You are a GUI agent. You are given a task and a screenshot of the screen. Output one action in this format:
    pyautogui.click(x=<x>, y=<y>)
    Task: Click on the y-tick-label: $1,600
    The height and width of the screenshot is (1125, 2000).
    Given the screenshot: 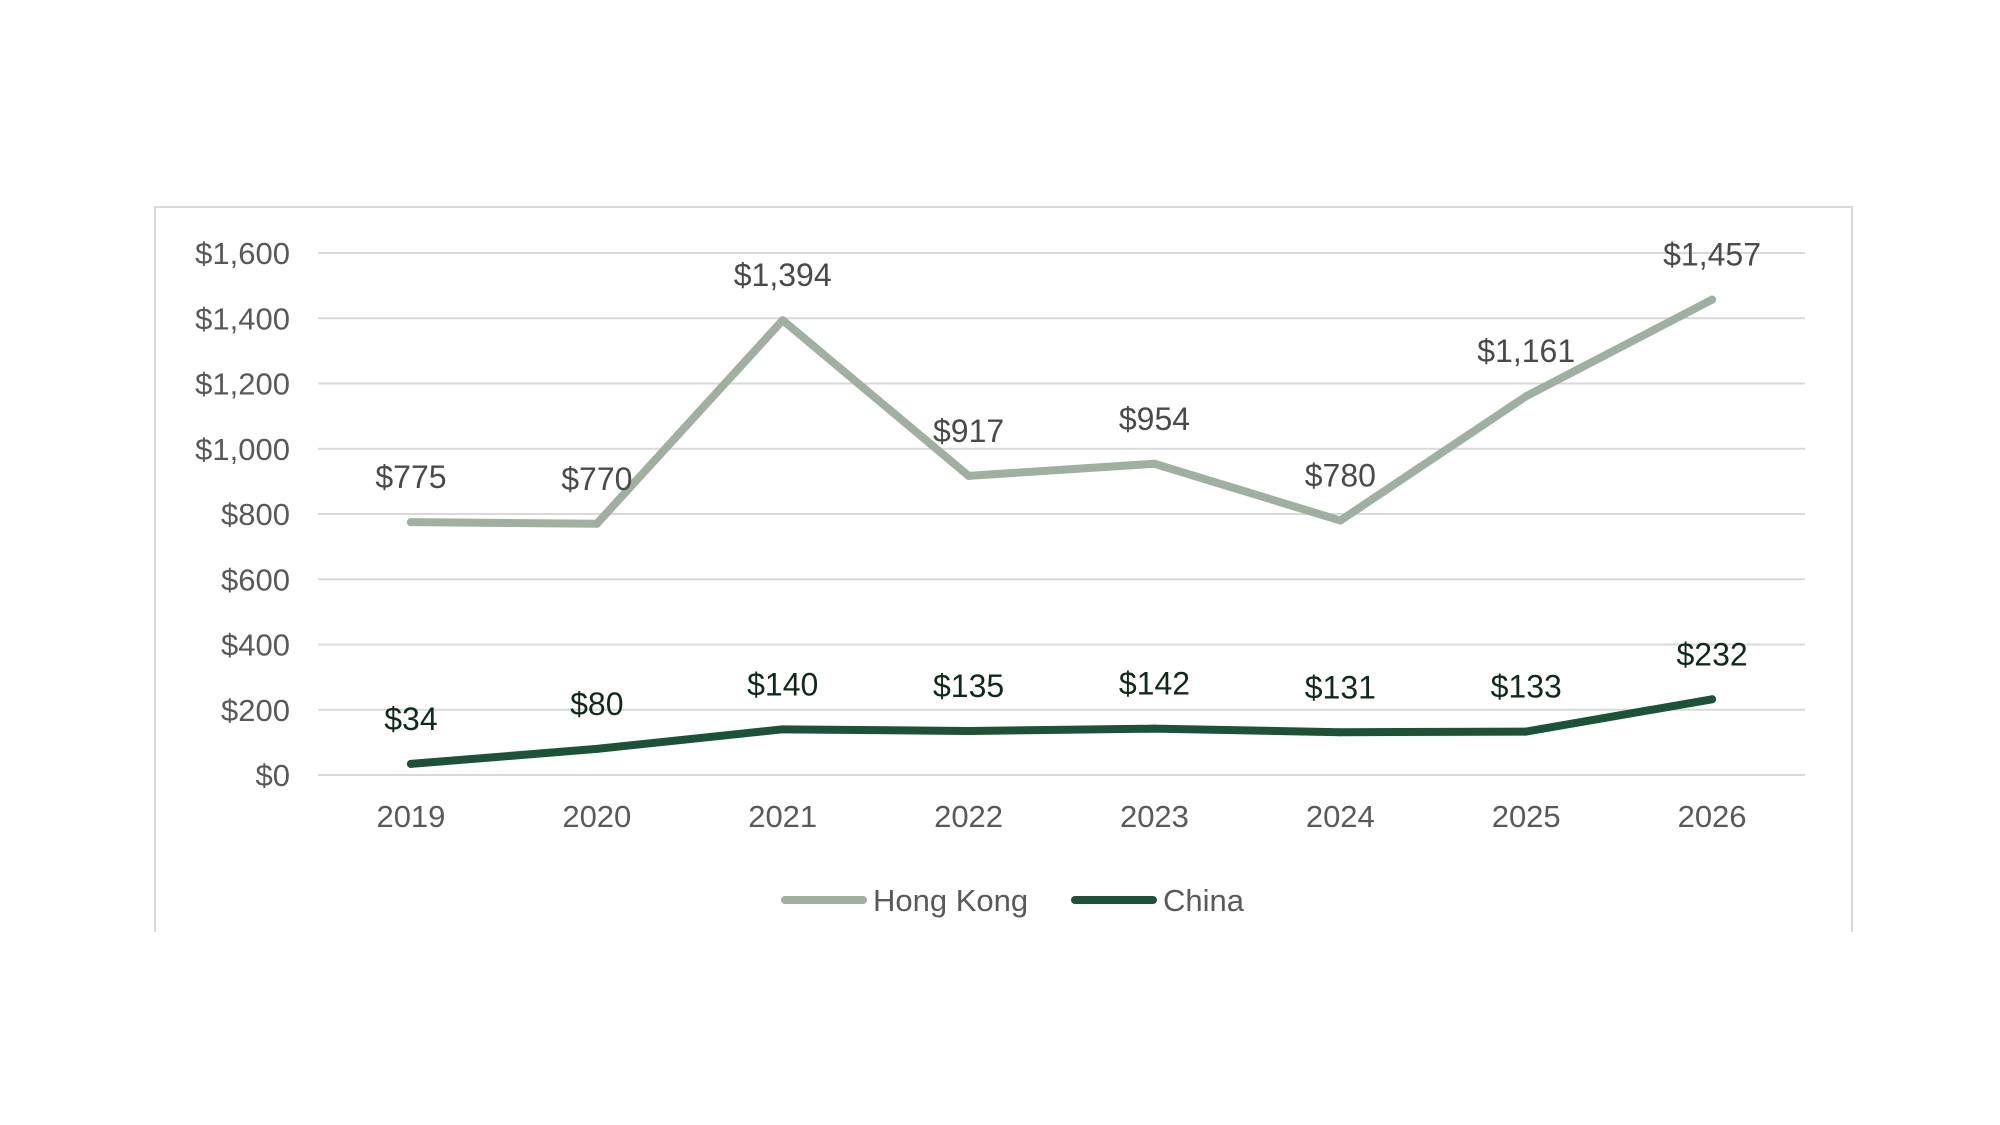 What is the action you would take?
    pyautogui.click(x=242, y=253)
    